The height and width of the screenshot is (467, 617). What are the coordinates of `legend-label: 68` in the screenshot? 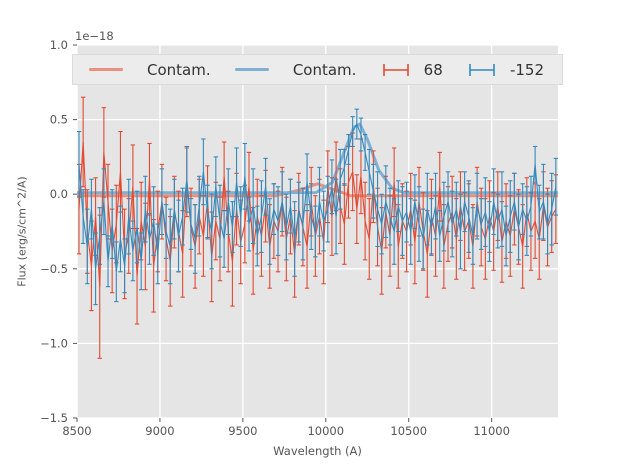 It's located at (433, 69).